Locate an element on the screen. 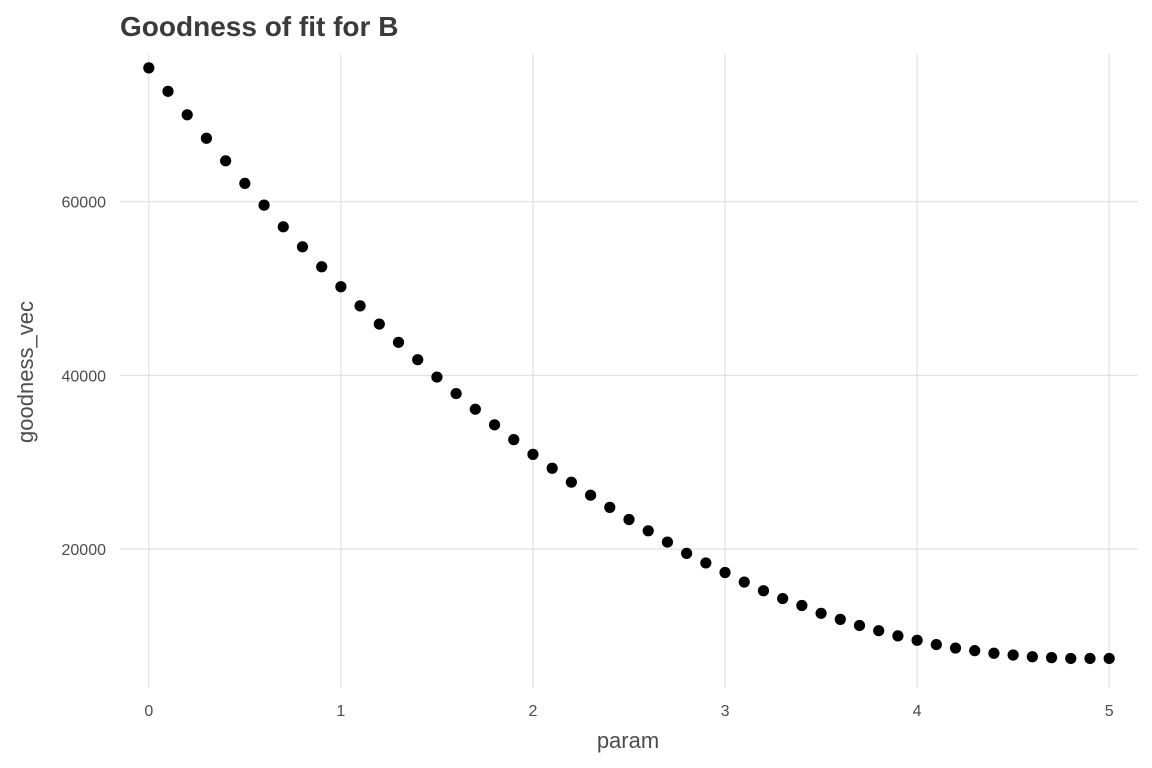 The width and height of the screenshot is (1152, 768). x-axis-label: param is located at coordinates (628, 740).